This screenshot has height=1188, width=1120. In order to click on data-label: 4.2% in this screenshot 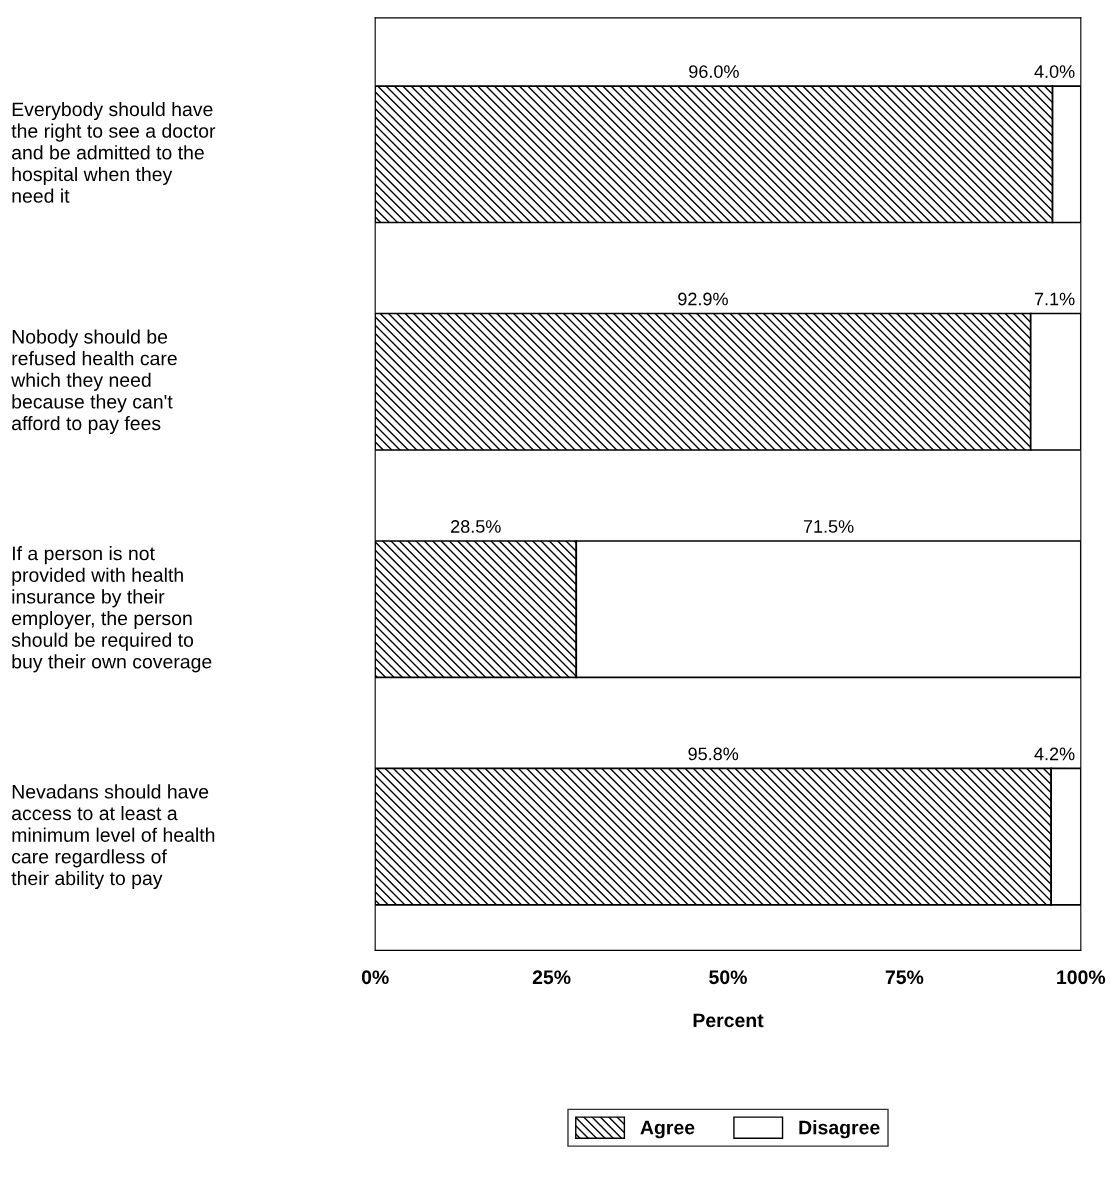, I will do `click(1054, 754)`.